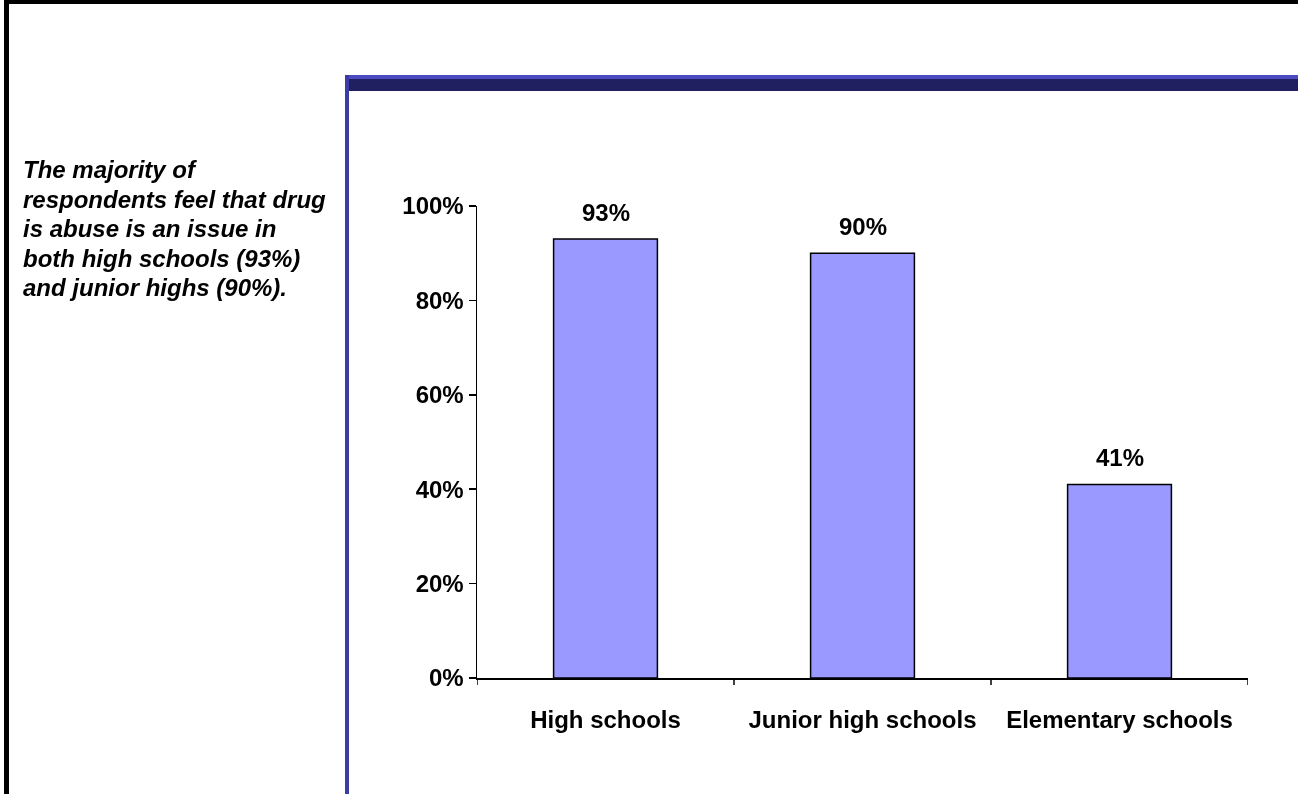  Describe the element at coordinates (862, 720) in the screenshot. I see `x-tick-label: Junior high schools` at that location.